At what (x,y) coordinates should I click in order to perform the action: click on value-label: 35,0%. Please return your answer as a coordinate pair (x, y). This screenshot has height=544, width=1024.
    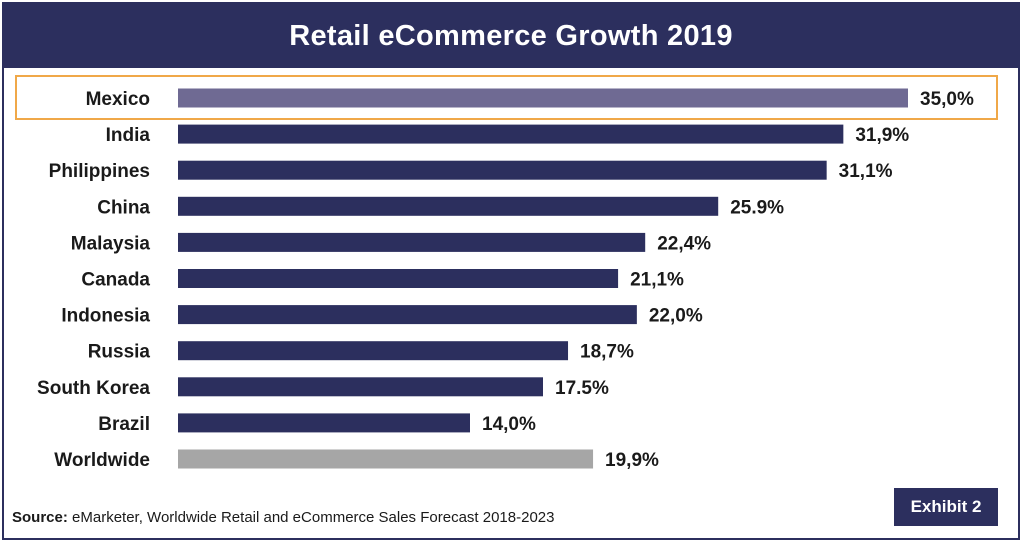
    Looking at the image, I should click on (947, 99).